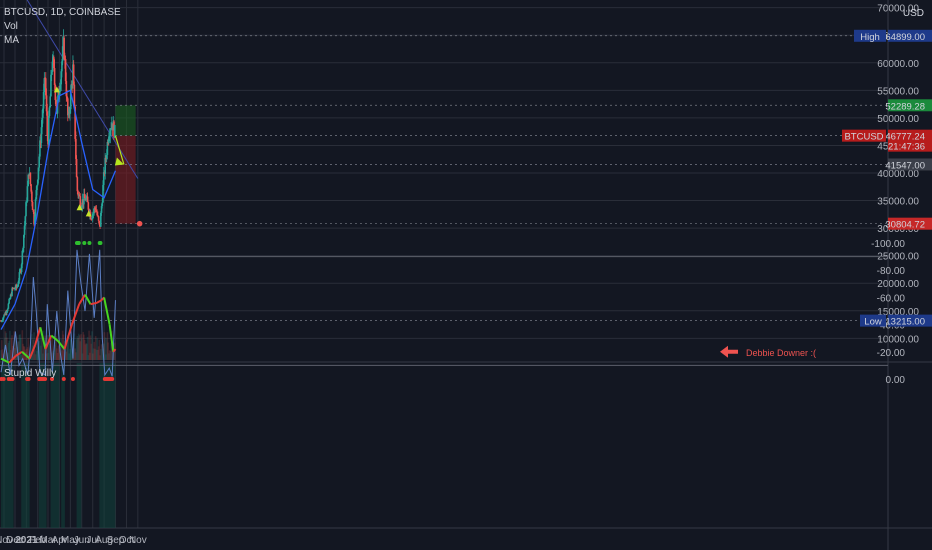 The width and height of the screenshot is (932, 550). I want to click on x-tick-label: Aug, so click(104, 540).